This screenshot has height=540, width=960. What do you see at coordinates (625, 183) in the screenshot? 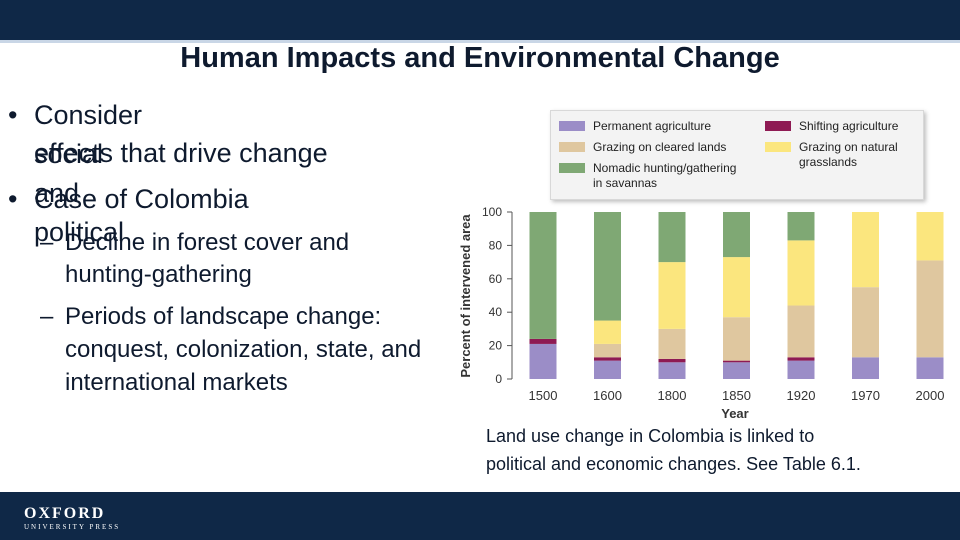
I see `legend-label: in savannas` at bounding box center [625, 183].